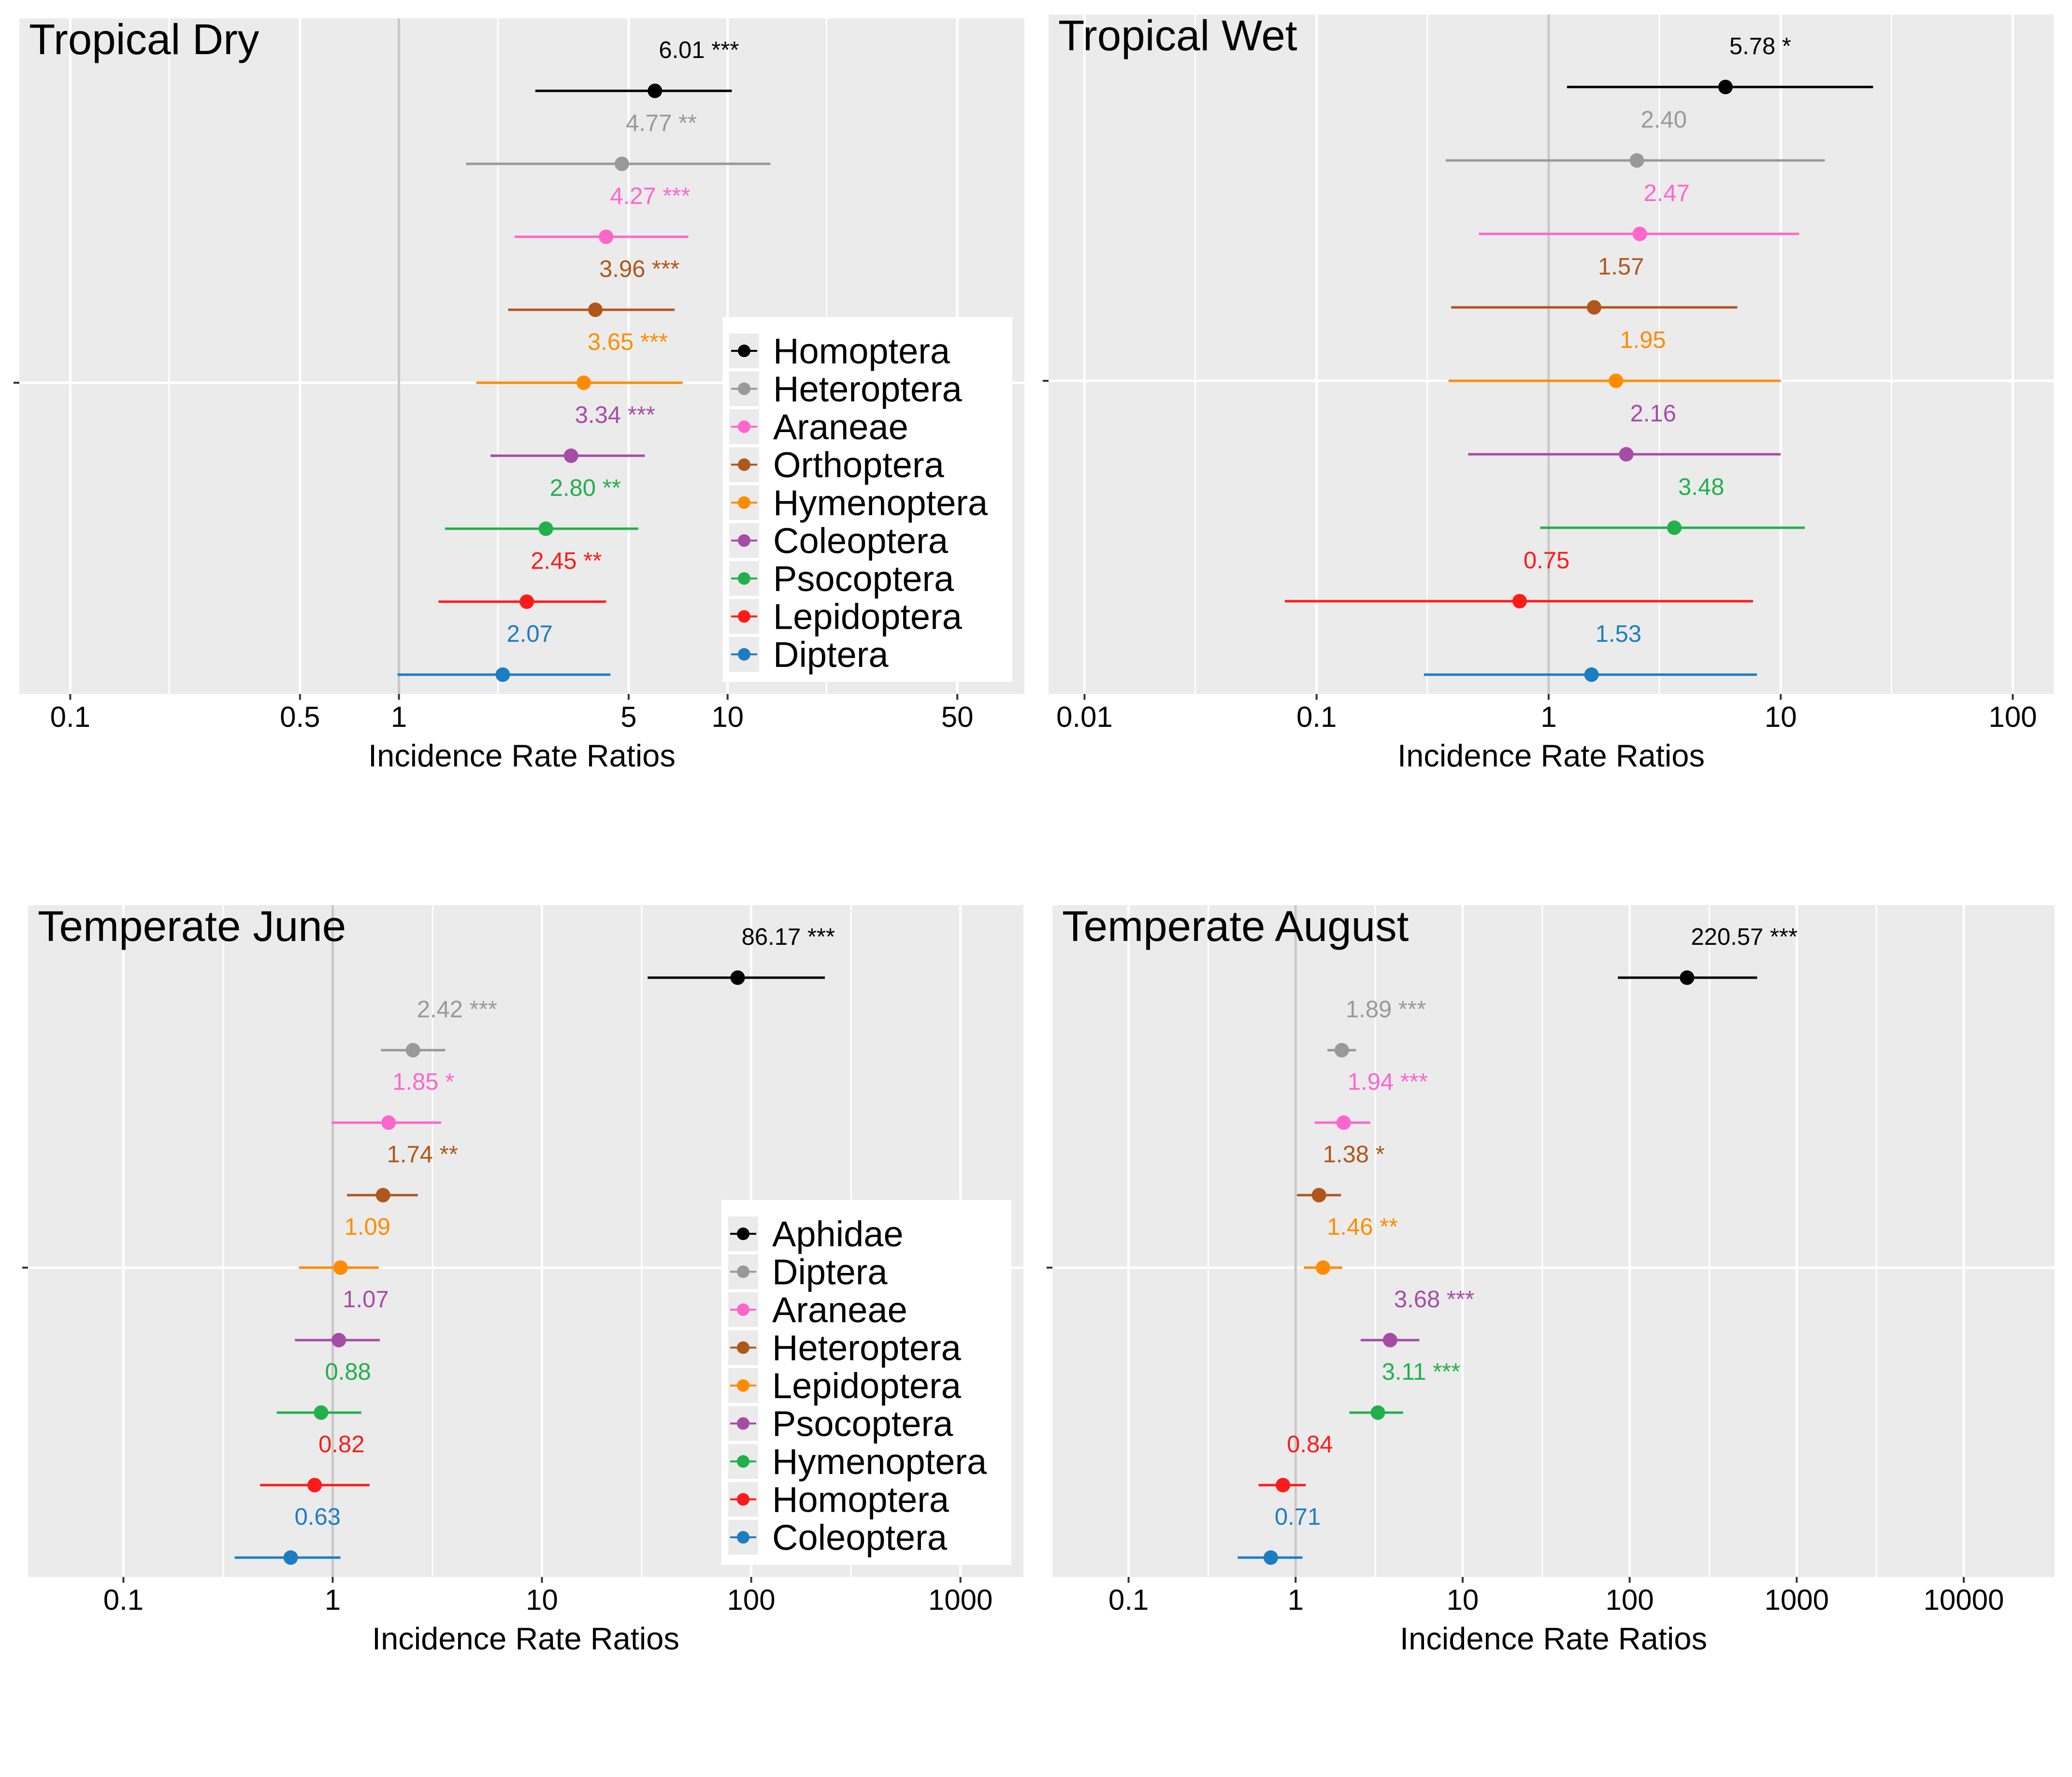 Image resolution: width=2072 pixels, height=1777 pixels. Describe the element at coordinates (1701, 487) in the screenshot. I see `value-label: 3.48` at that location.